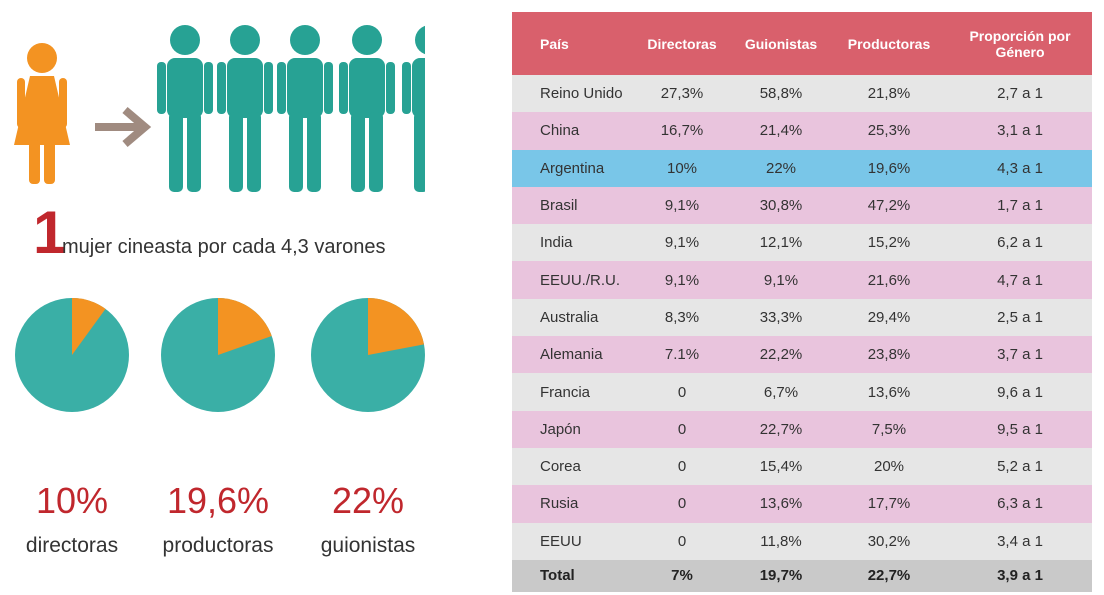 This screenshot has height=595, width=1104. Describe the element at coordinates (682, 131) in the screenshot. I see `cell: 16,7%` at that location.